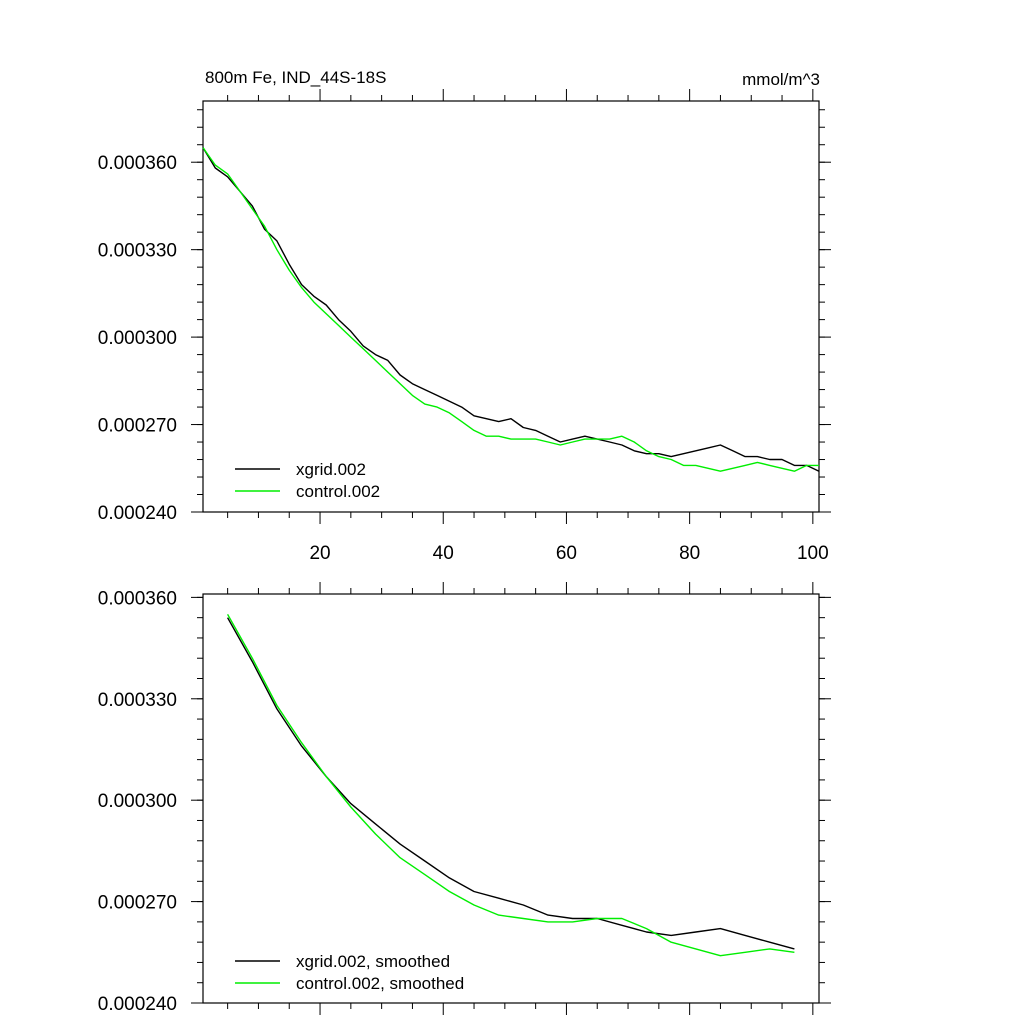 This screenshot has height=1024, width=1024. What do you see at coordinates (813, 553) in the screenshot?
I see `x-tick-label: 100` at bounding box center [813, 553].